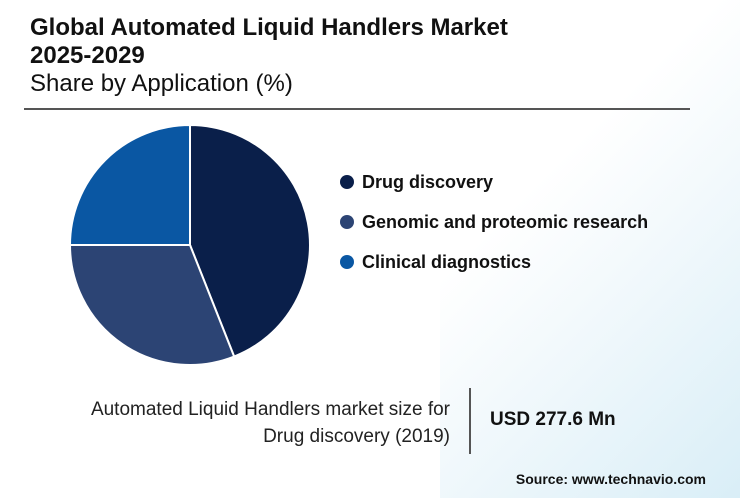 The width and height of the screenshot is (740, 498). I want to click on legend-item-clinical-diagnostics: Clinical diagnostics, so click(494, 262).